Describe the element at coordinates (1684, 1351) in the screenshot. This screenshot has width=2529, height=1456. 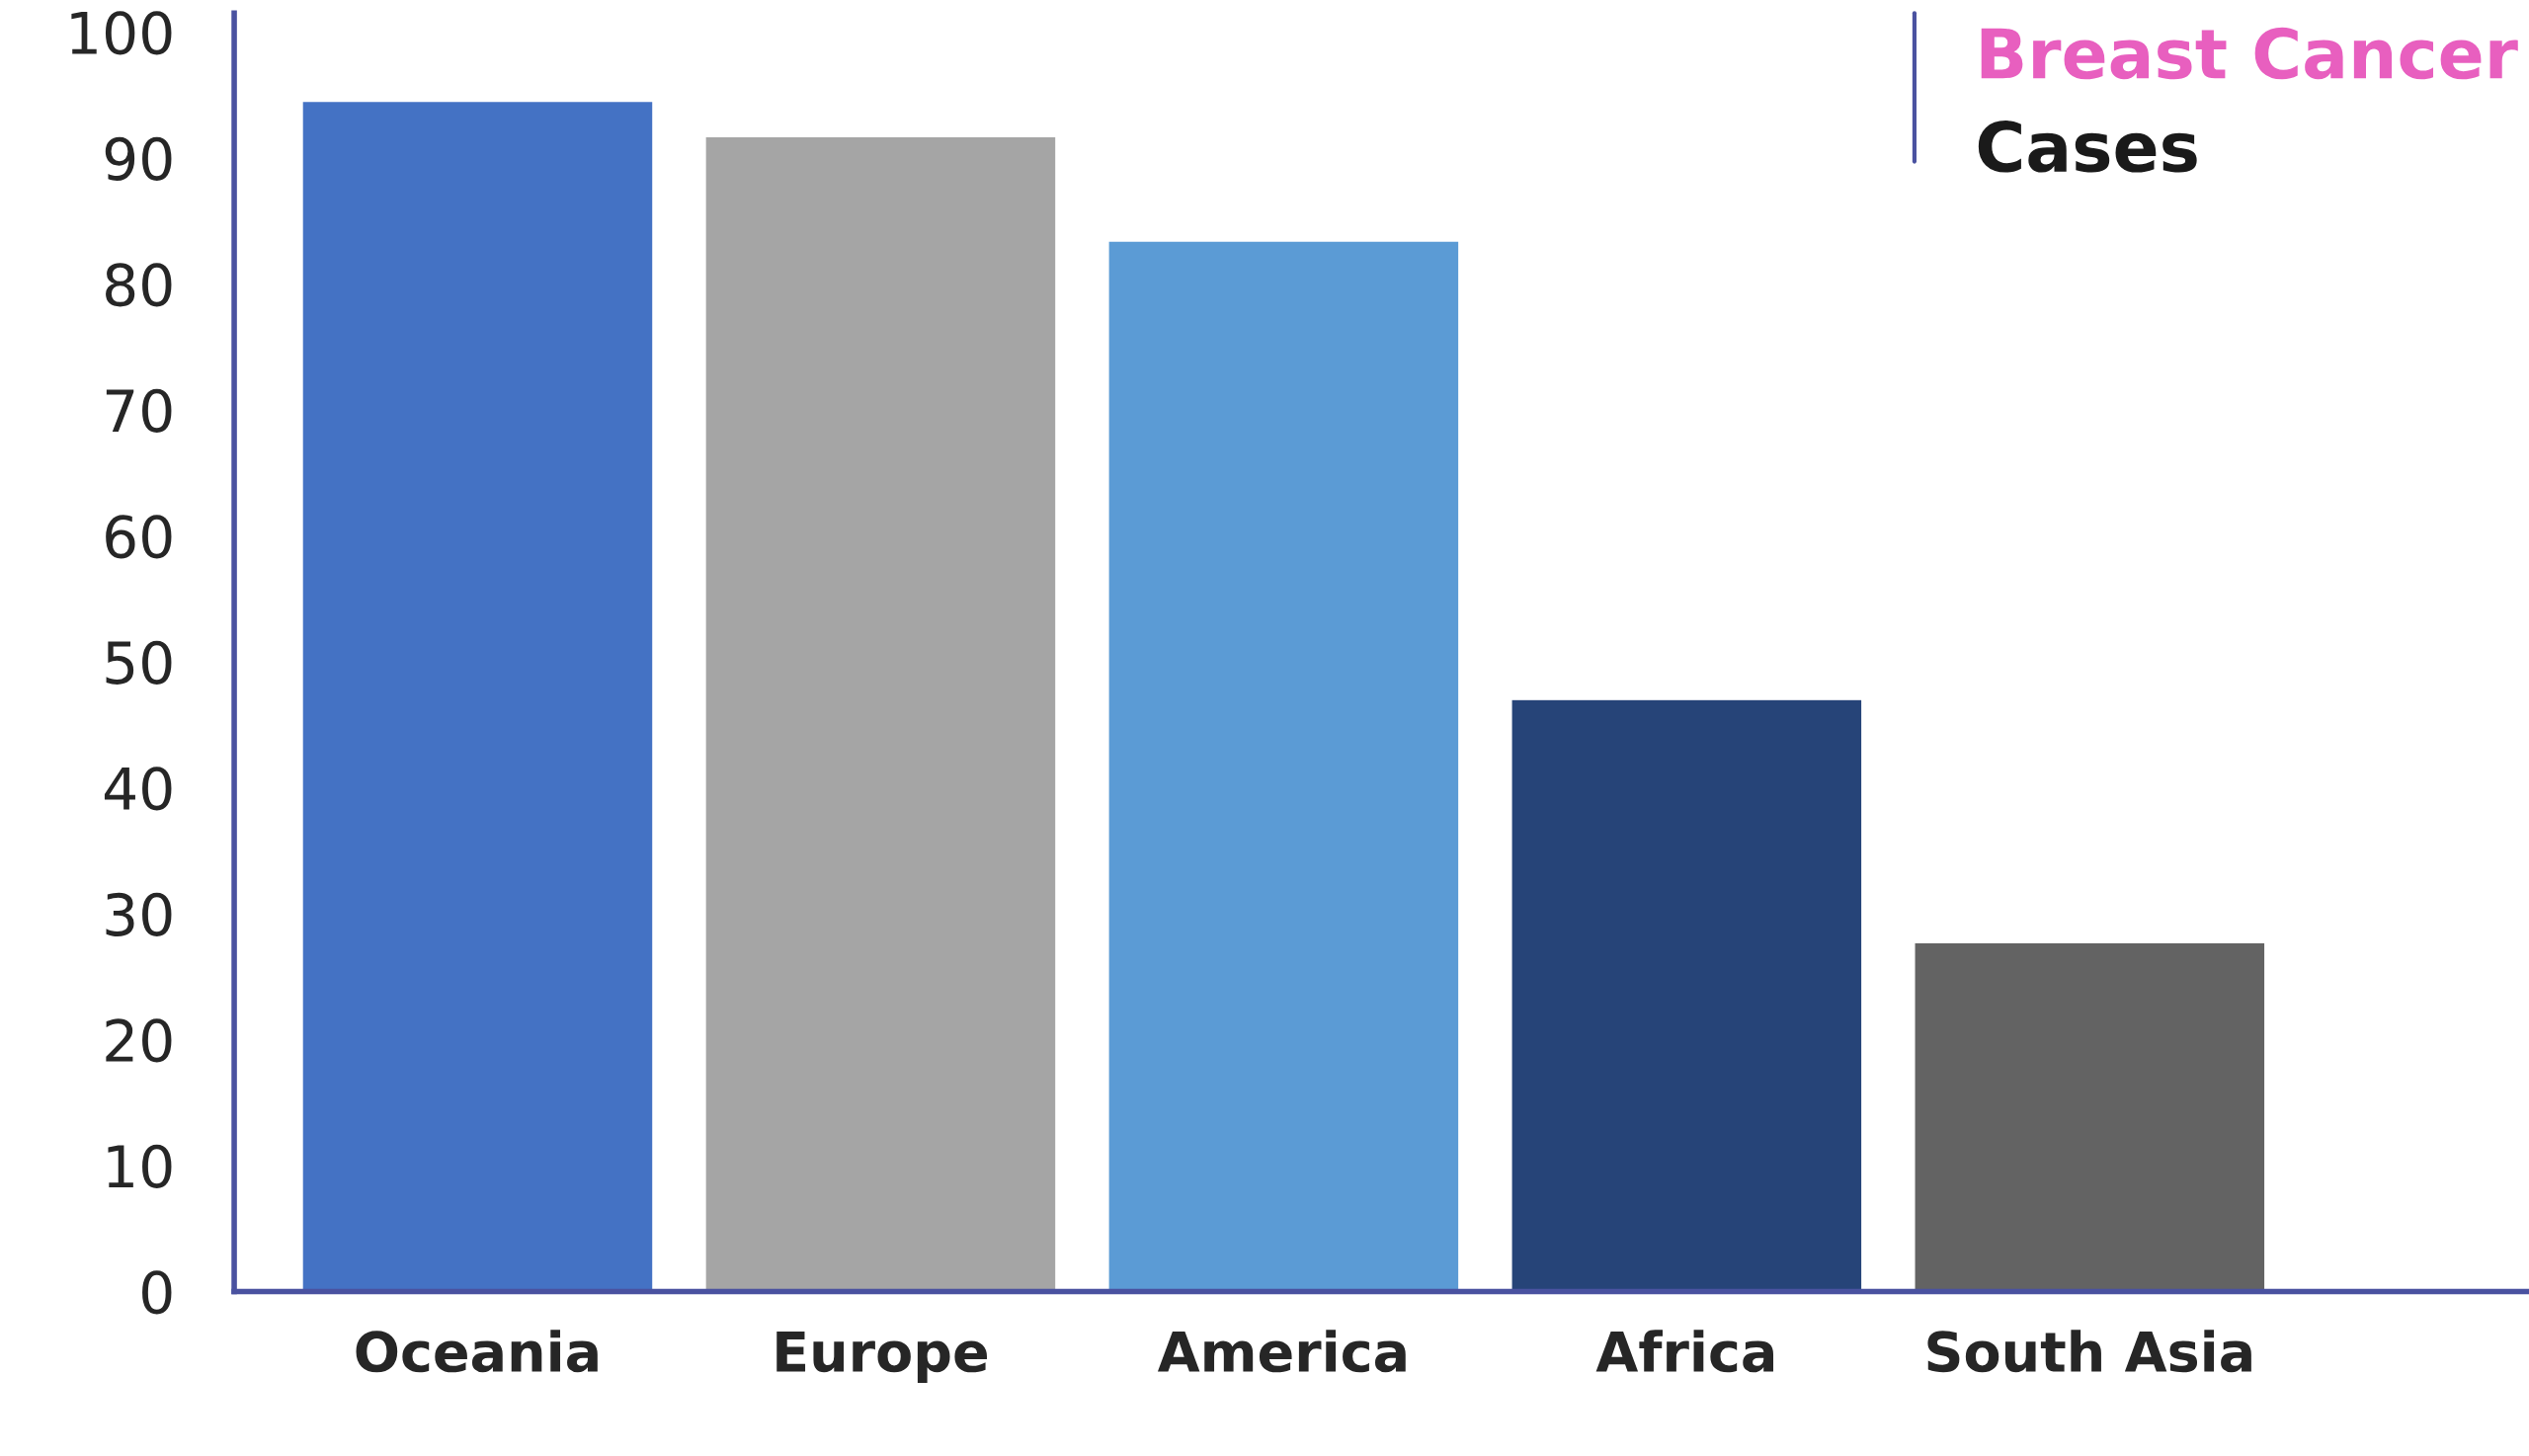
I see `x-tick-label: Africa` at that location.